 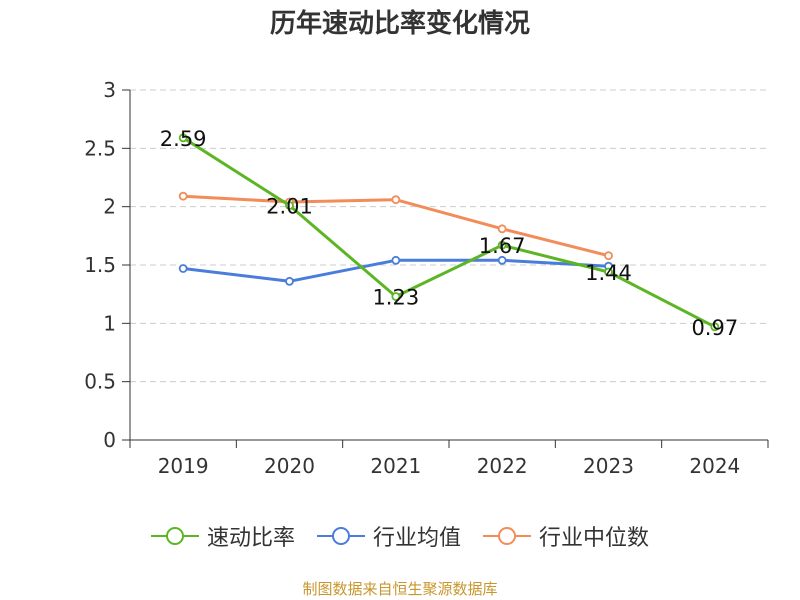 I want to click on data-label: 2.01, so click(x=289, y=207).